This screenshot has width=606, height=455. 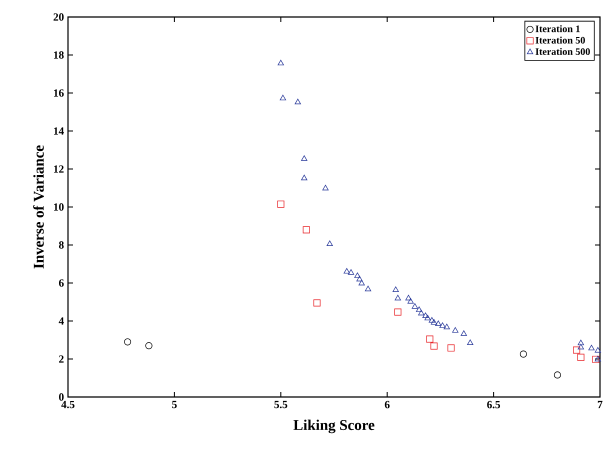 I want to click on x-tick-label: 6, so click(x=387, y=404).